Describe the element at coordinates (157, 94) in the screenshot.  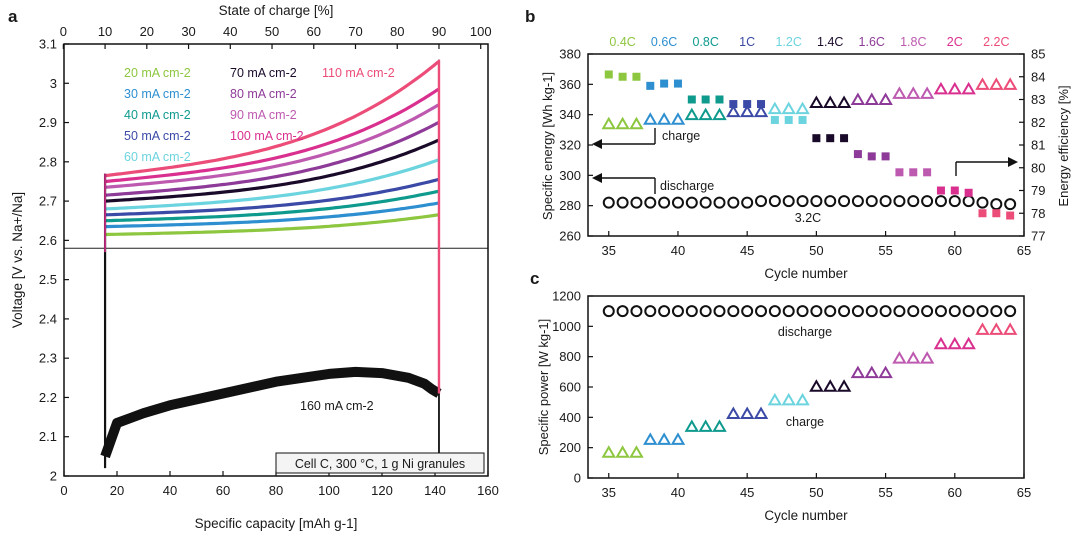
I see `a-legend-entry: 30 mA cm-2` at that location.